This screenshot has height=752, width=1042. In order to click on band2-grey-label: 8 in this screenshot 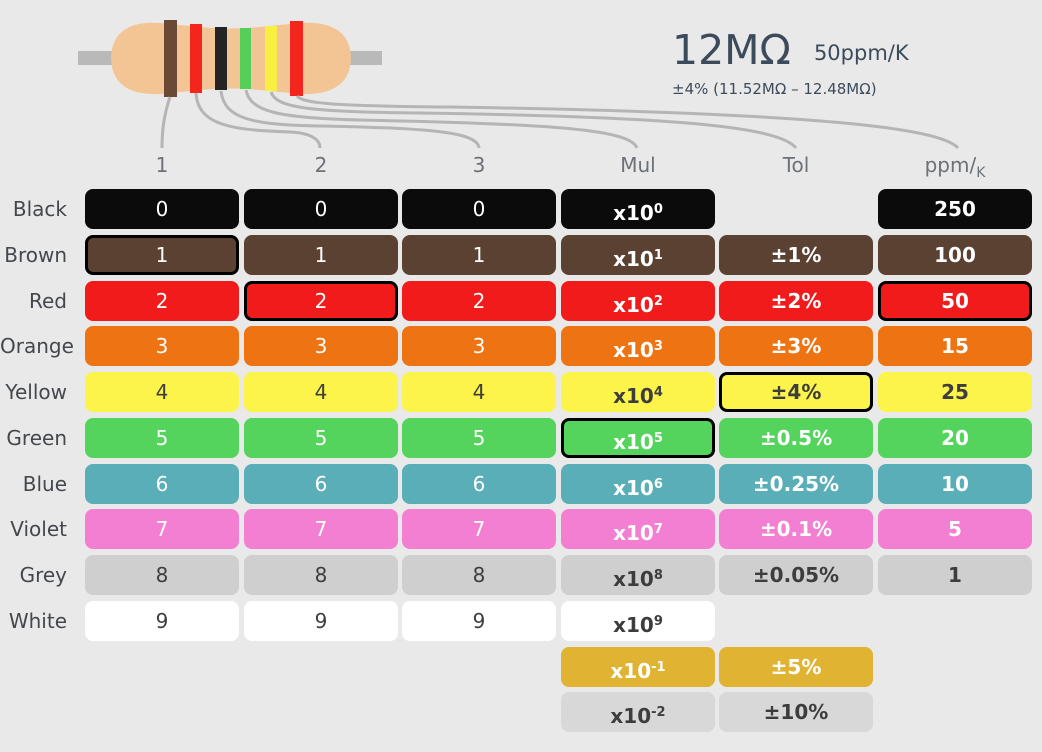, I will do `click(321, 575)`.